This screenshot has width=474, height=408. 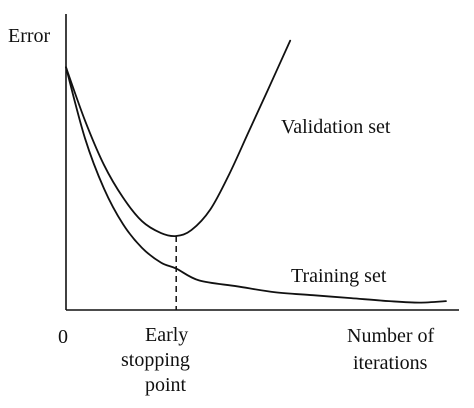 I want to click on training-series-label: Training set, so click(x=339, y=276).